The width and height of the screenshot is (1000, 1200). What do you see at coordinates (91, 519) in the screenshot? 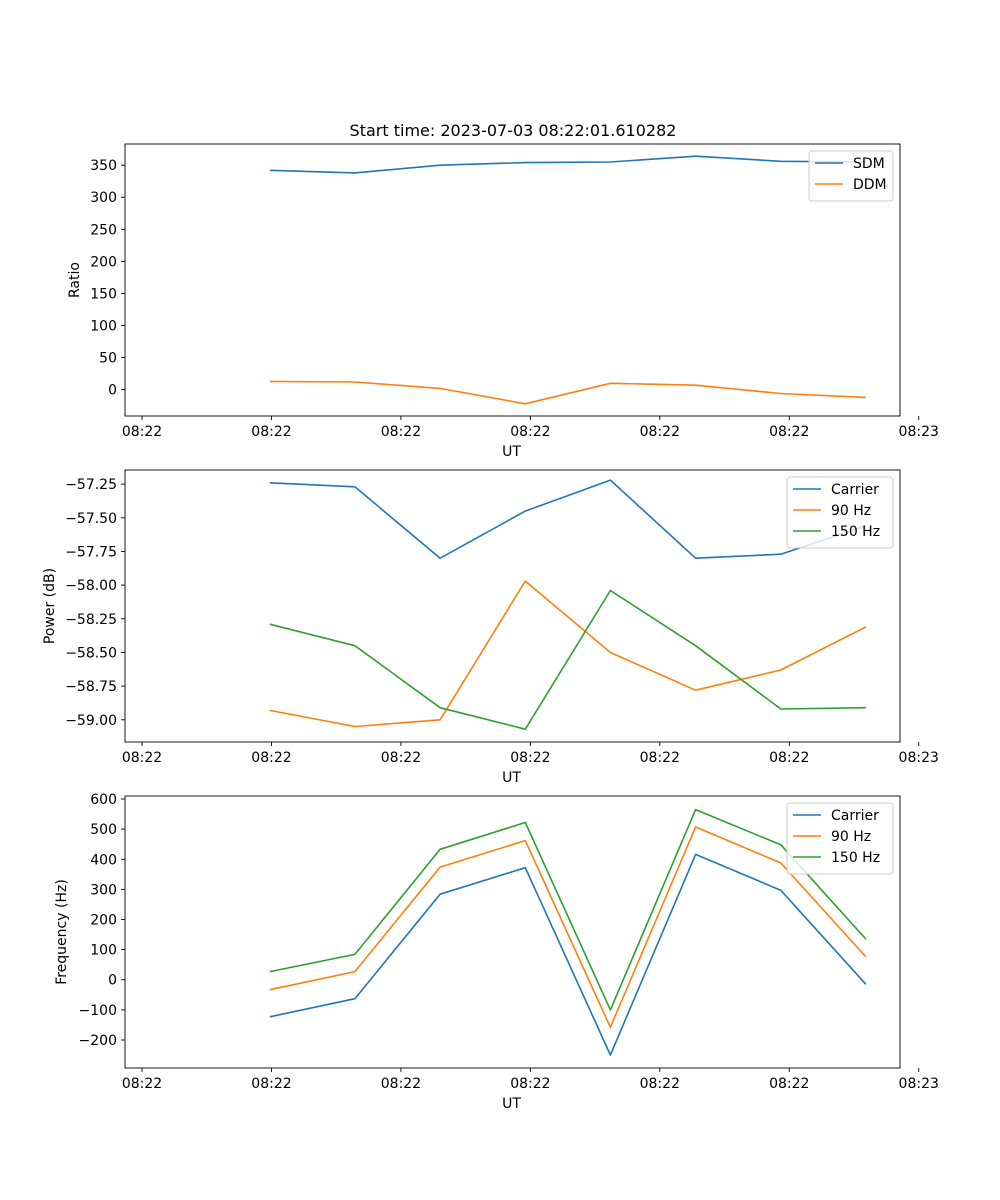
I see `y-tick-label: −57.50` at bounding box center [91, 519].